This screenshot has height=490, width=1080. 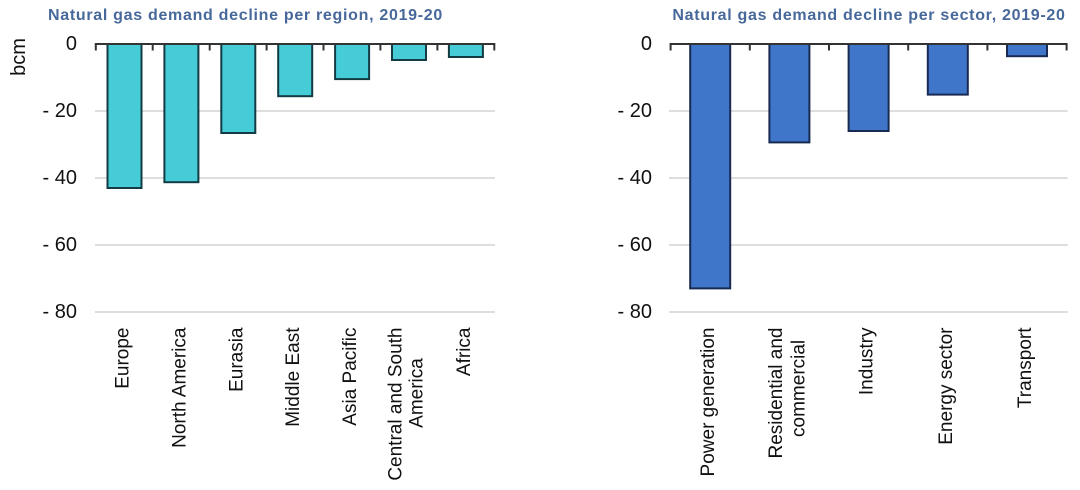 I want to click on svg-text: Central and South, so click(x=395, y=404).